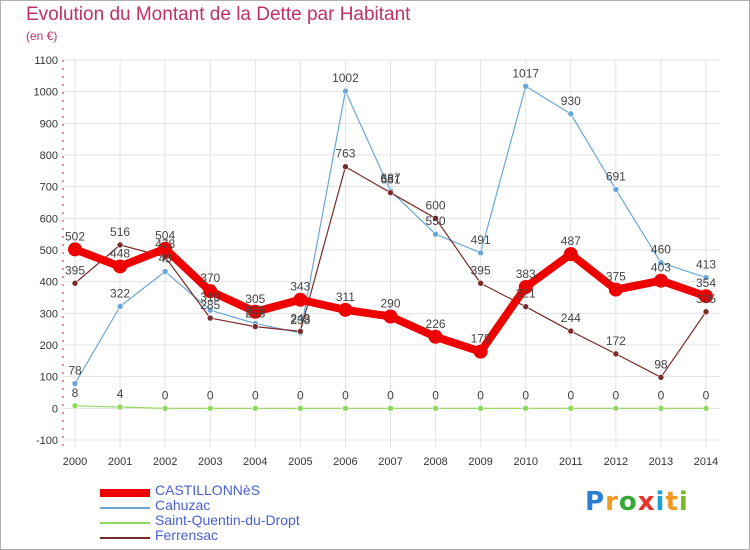 Image resolution: width=750 pixels, height=550 pixels. Describe the element at coordinates (165, 259) in the screenshot. I see `data-label: 43` at that location.